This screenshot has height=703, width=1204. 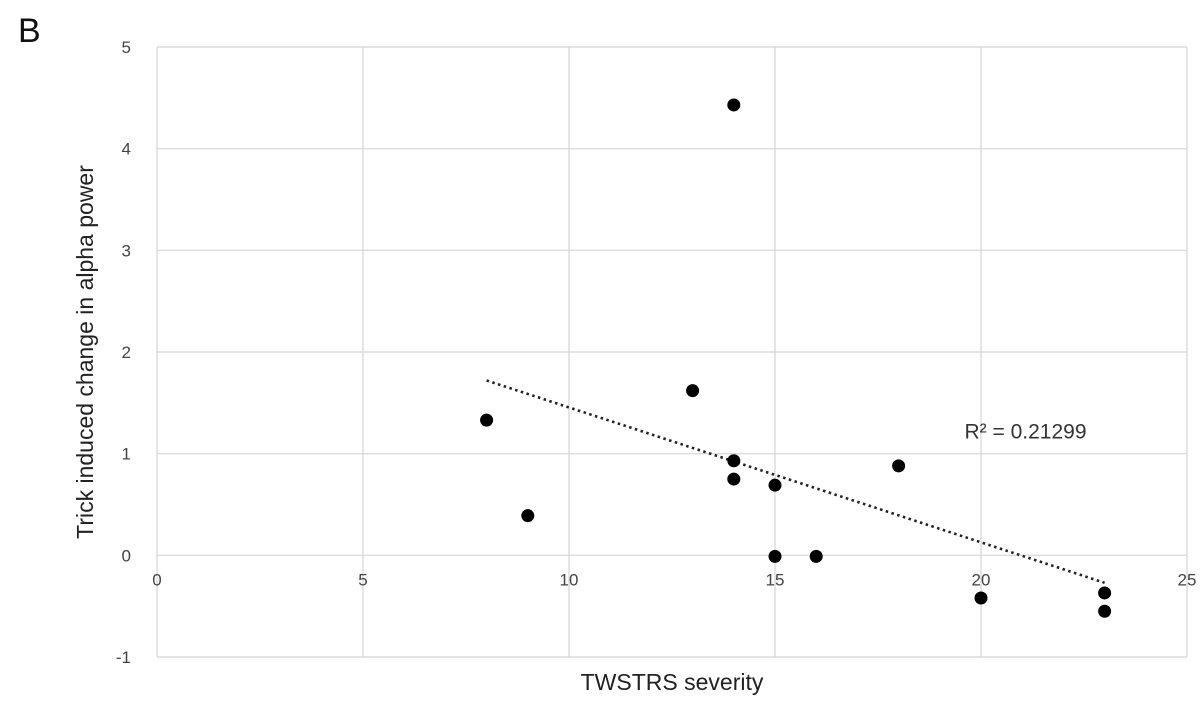 I want to click on y-tick-label: 1, so click(x=126, y=454).